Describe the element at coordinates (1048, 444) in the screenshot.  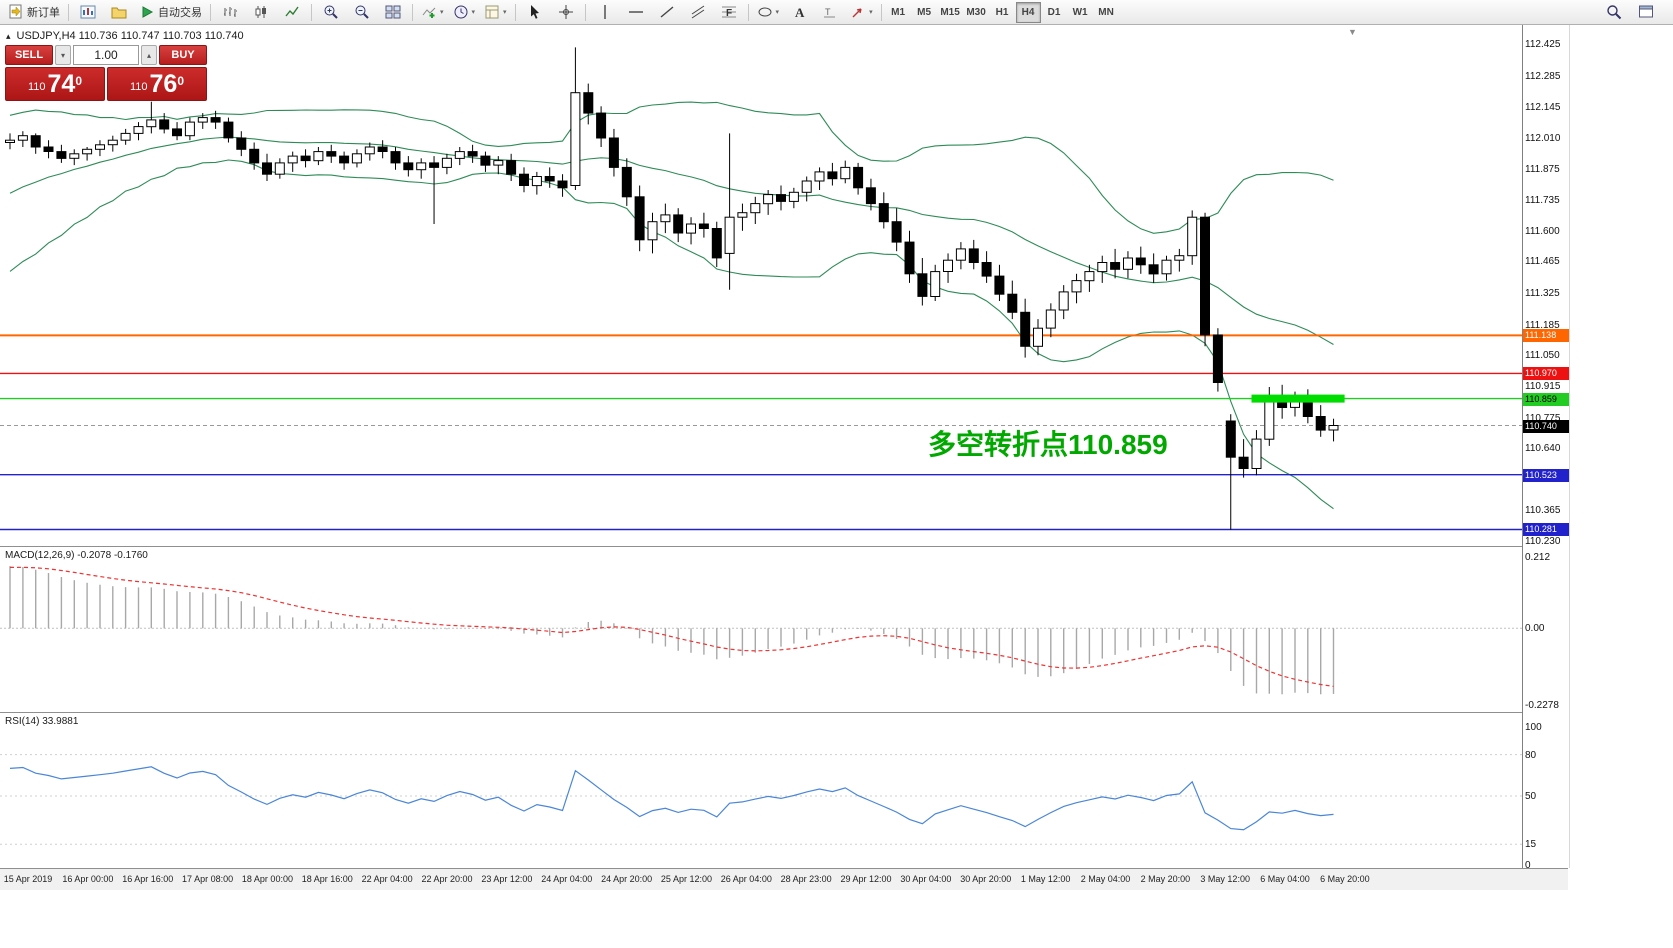
I see `chart-annotation: 多空转折点110.859` at that location.